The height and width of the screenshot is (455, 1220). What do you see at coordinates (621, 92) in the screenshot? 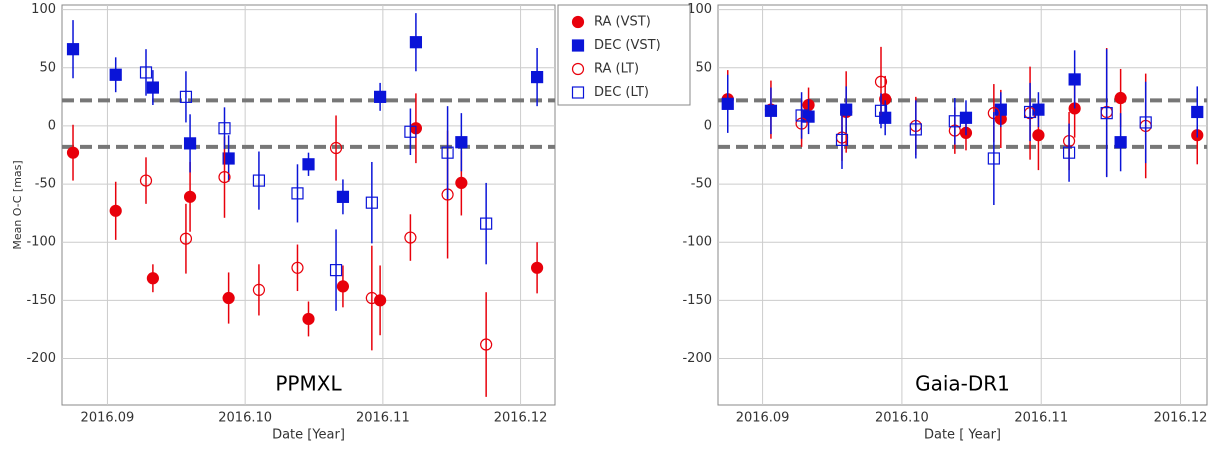
I see `legend-label: DEC (LT)` at bounding box center [621, 92].